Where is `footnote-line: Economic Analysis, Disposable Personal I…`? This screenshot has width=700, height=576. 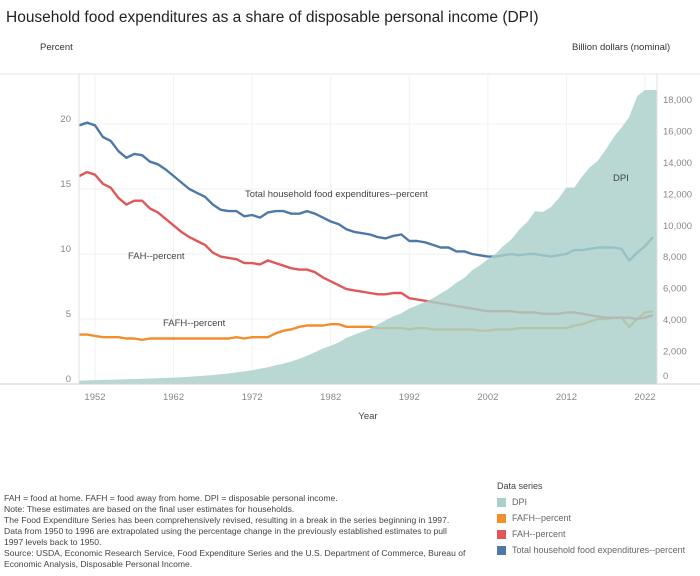
footnote-line: Economic Analysis, Disposable Personal I… is located at coordinates (98, 564).